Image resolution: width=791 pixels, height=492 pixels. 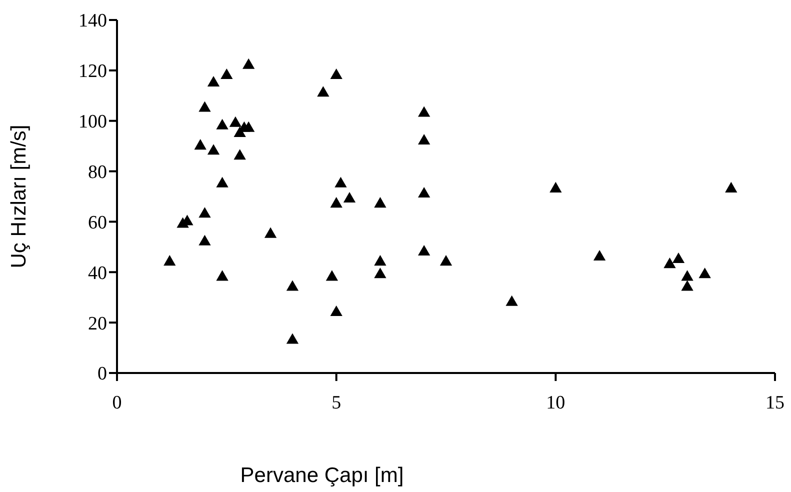 What do you see at coordinates (97, 173) in the screenshot?
I see `y-tick-label: 80` at bounding box center [97, 173].